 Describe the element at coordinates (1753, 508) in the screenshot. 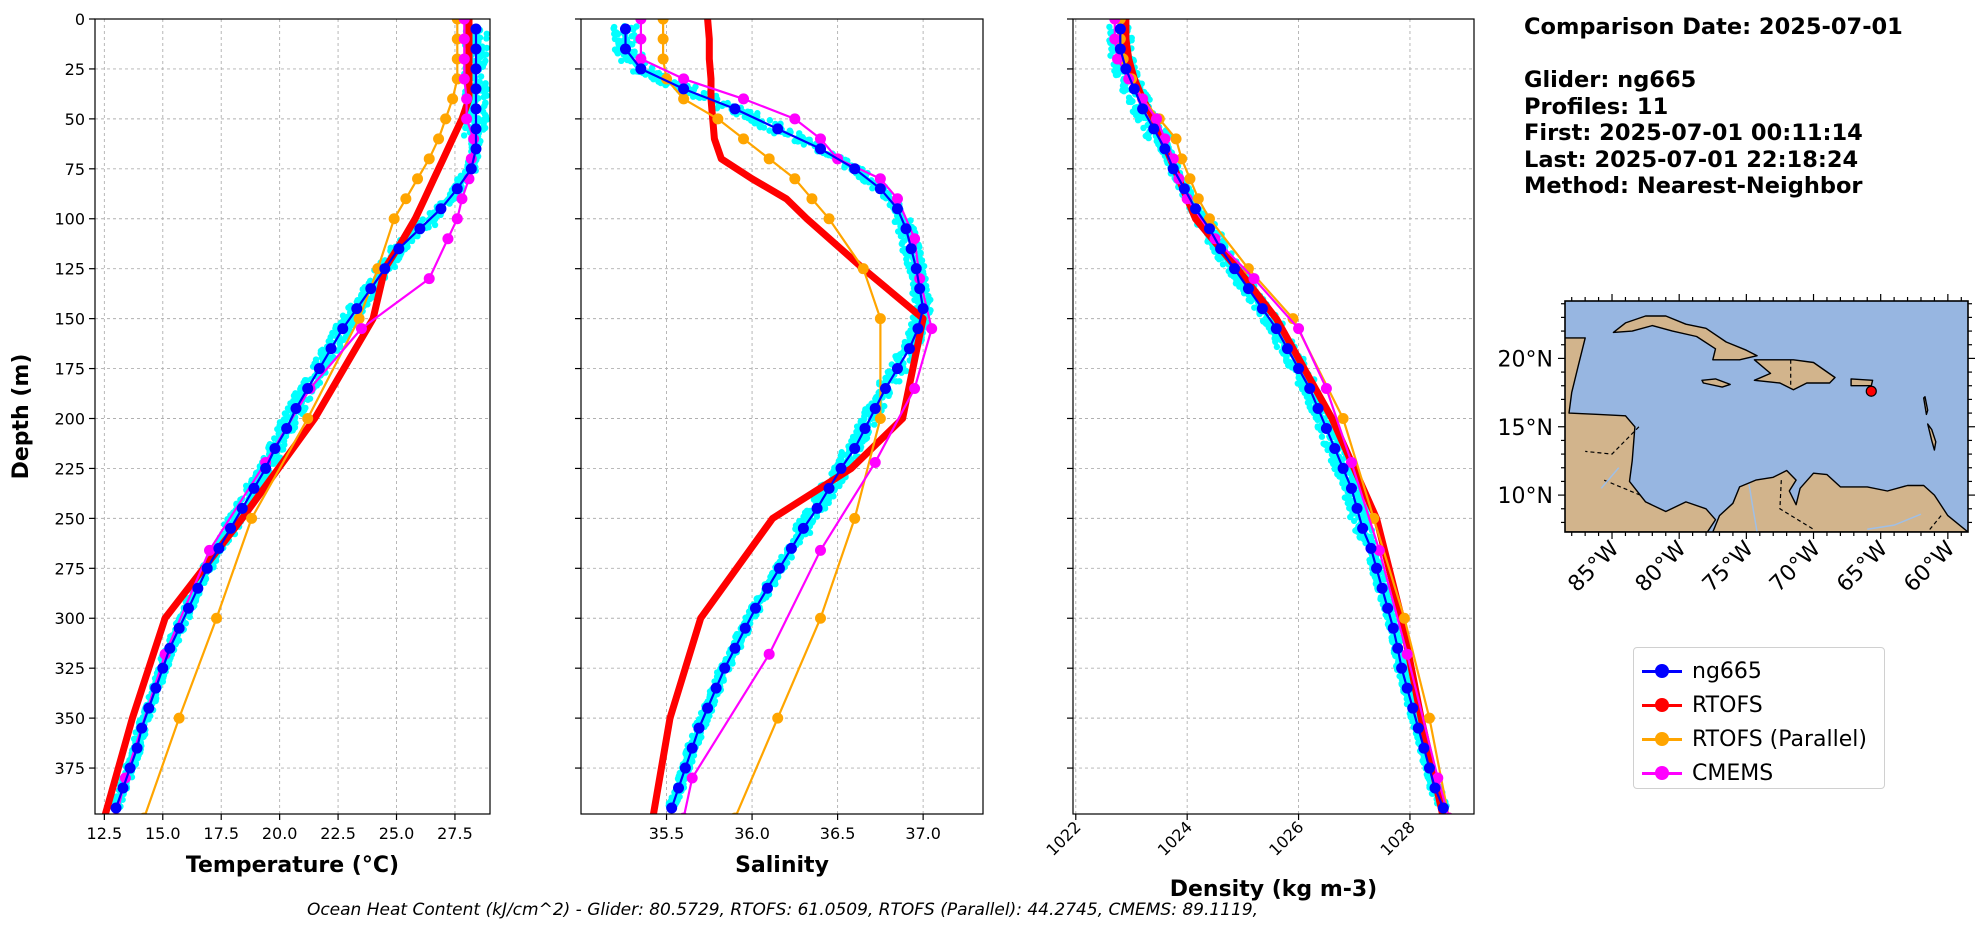

I see `river-magdalena` at that location.